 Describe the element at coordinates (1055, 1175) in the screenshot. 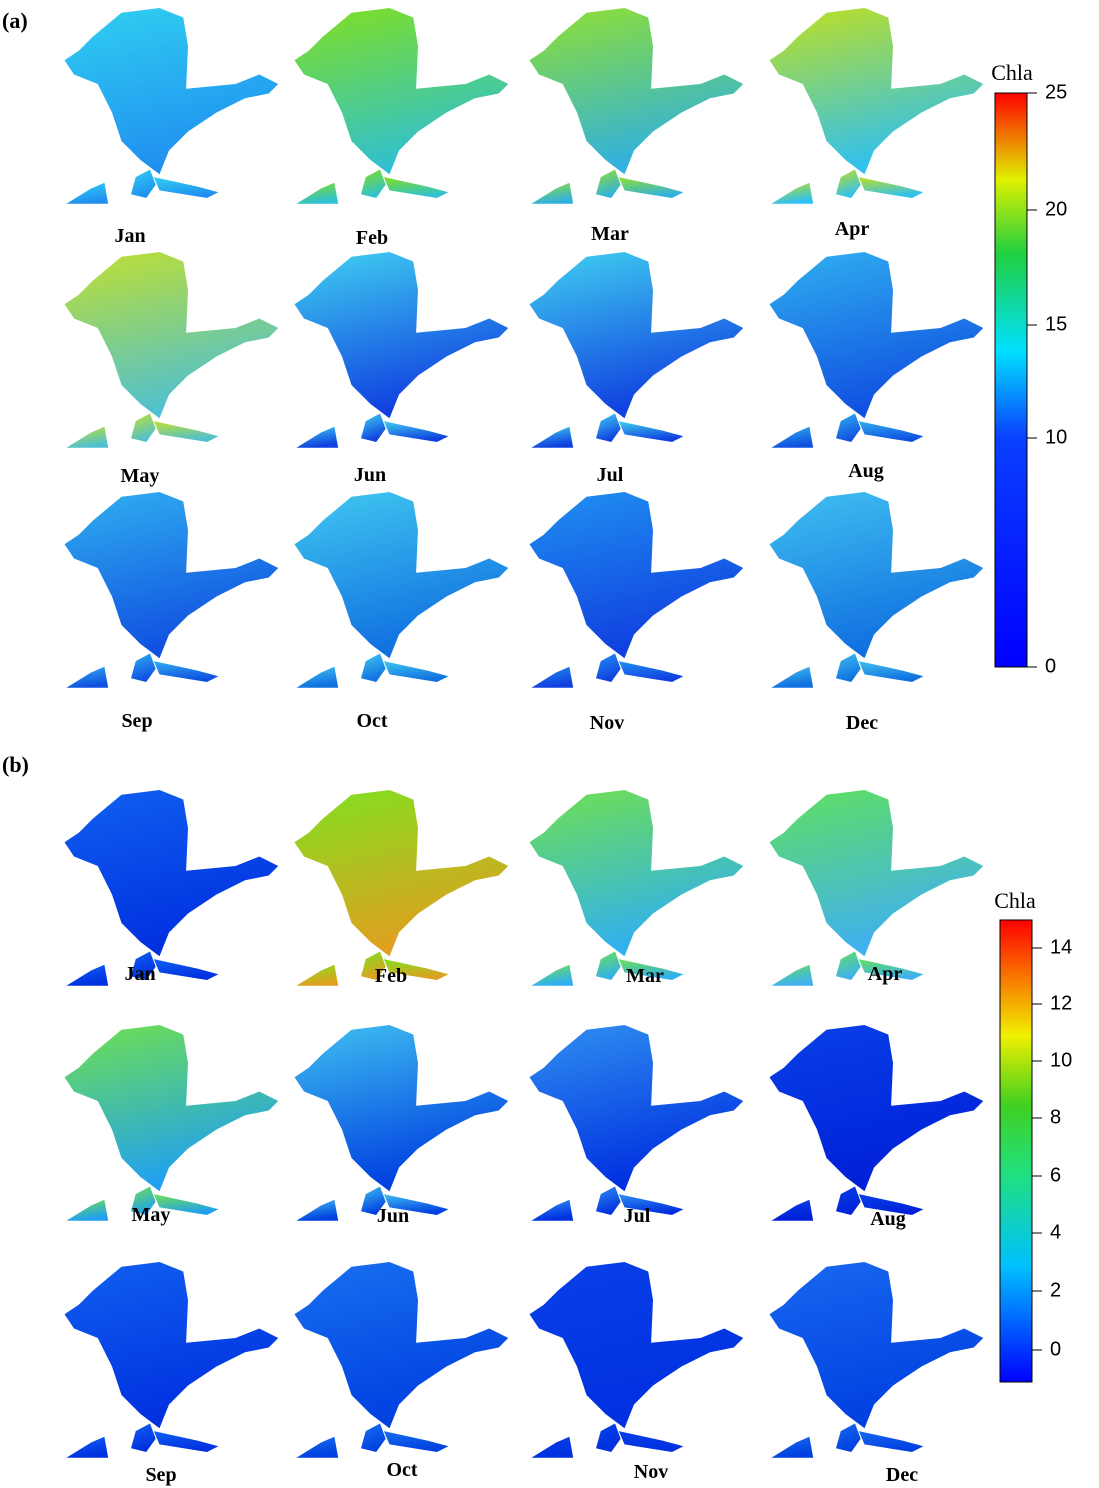

I see `colorbar-tick-label: 6` at that location.